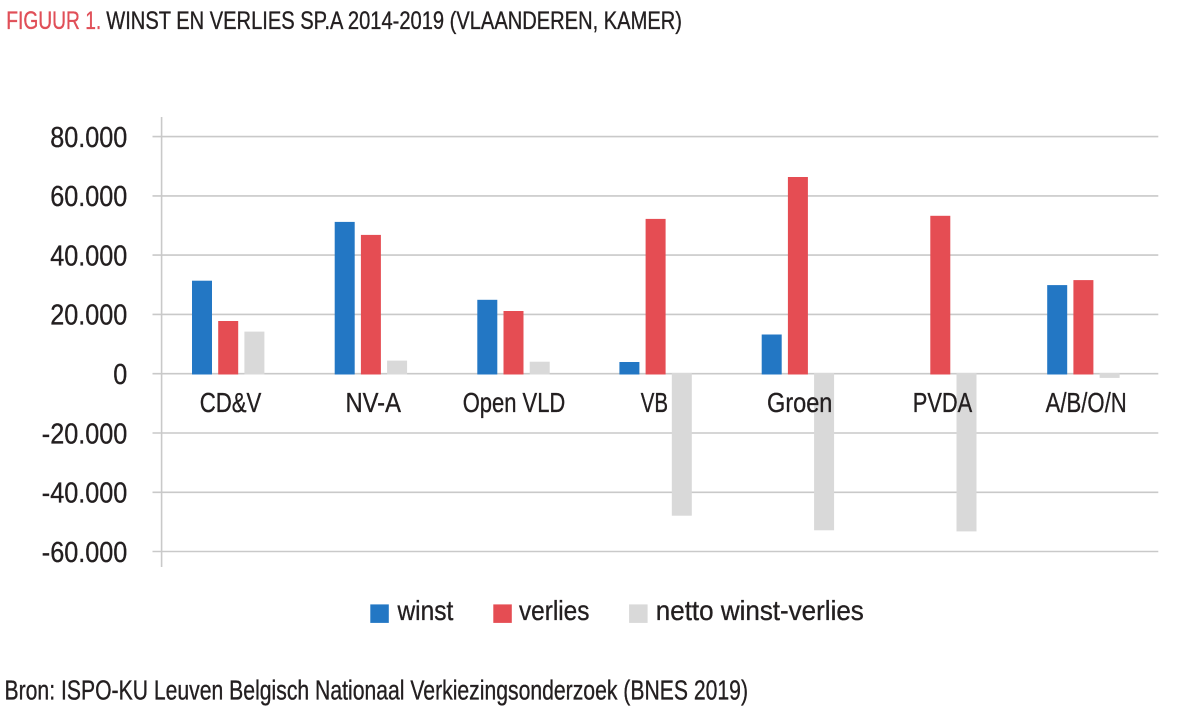 This screenshot has width=1200, height=716. Describe the element at coordinates (425, 610) in the screenshot. I see `svg-text: winst` at that location.